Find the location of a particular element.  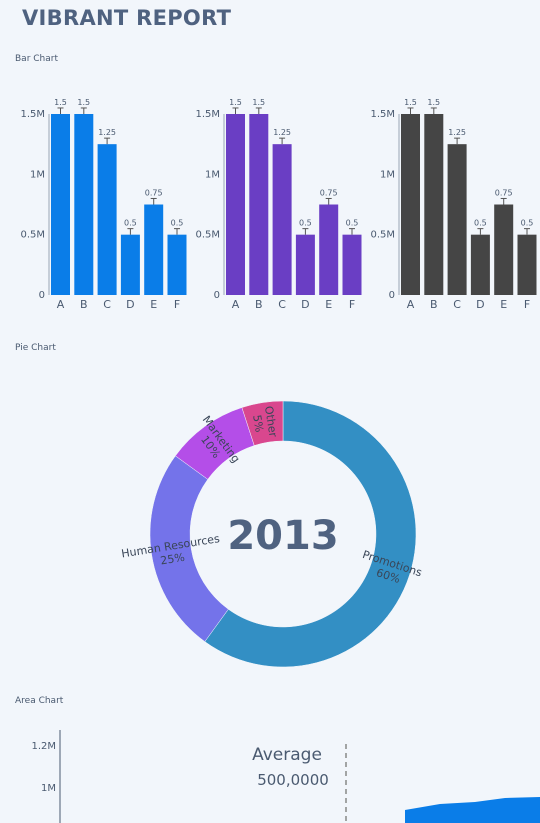

bar-chart-1: 0 0.5M 1M 1.5M 1.5 A 1.5 B 1.25 C 0.5 D 0.75 E 0.5 F is located at coordinates (103, 204).